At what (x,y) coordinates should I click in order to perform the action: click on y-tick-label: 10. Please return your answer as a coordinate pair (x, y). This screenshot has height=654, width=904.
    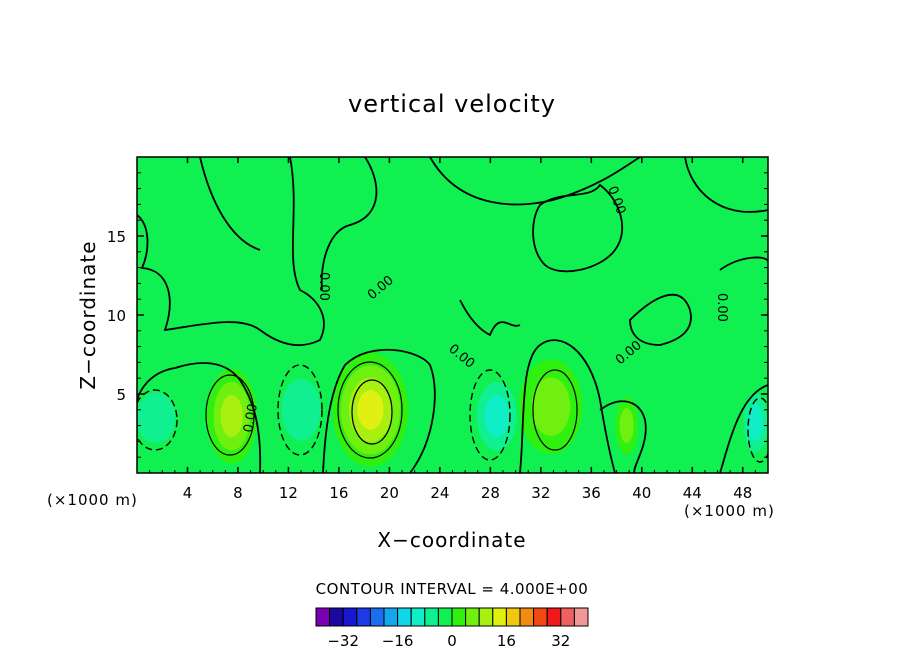
    Looking at the image, I should click on (116, 316).